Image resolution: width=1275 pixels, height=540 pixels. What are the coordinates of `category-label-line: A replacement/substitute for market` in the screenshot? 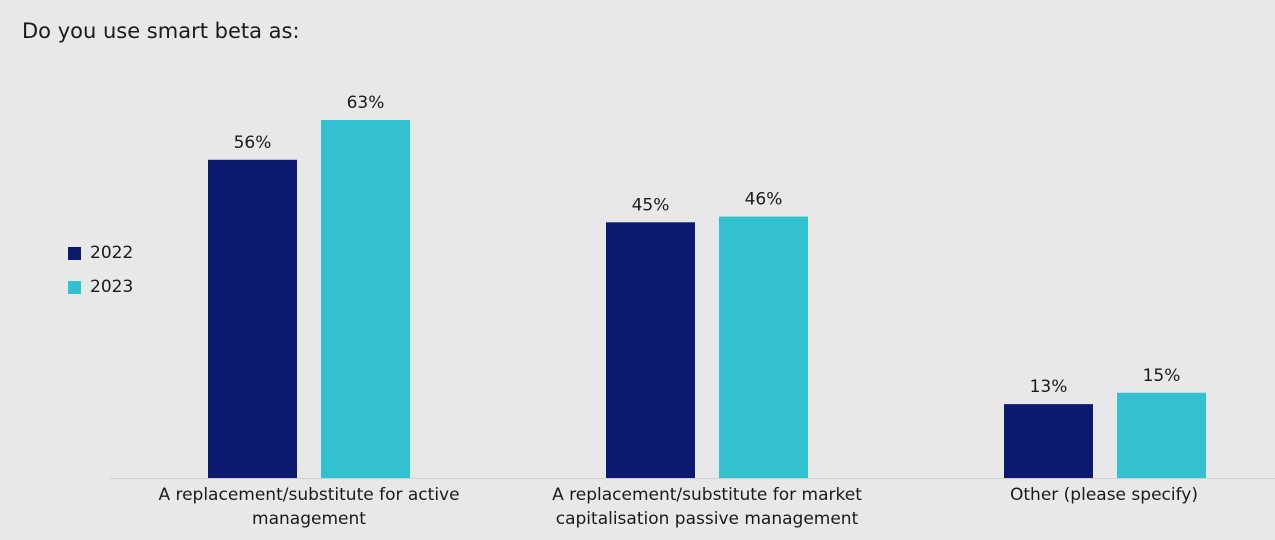 It's located at (707, 495).